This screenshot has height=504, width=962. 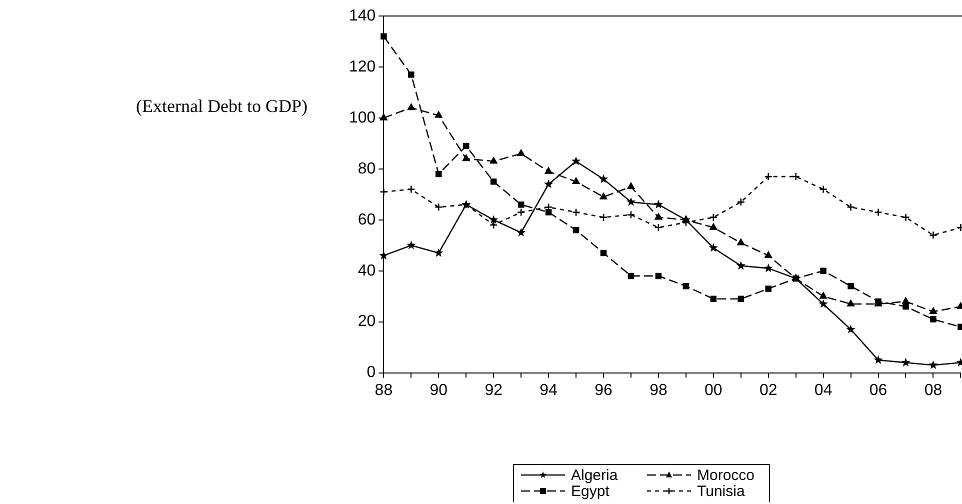 I want to click on x-tick-label: 88, so click(x=383, y=390).